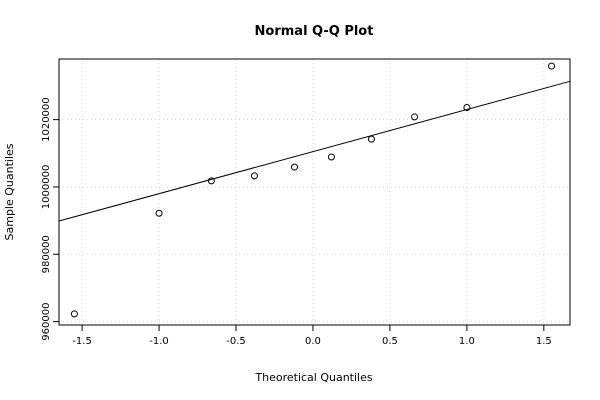 This screenshot has height=400, width=600. Describe the element at coordinates (390, 341) in the screenshot. I see `x-tick-label: 0.5` at that location.